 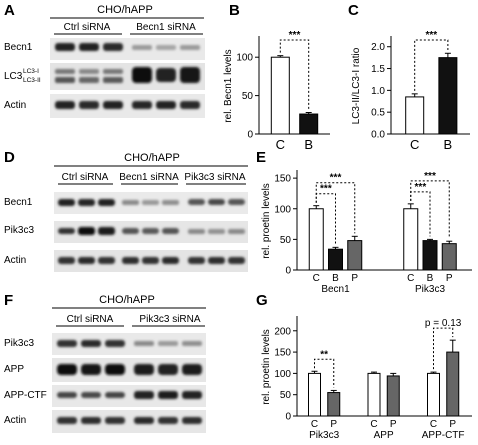 I want to click on group-label: Pik3c3, so click(x=430, y=289).